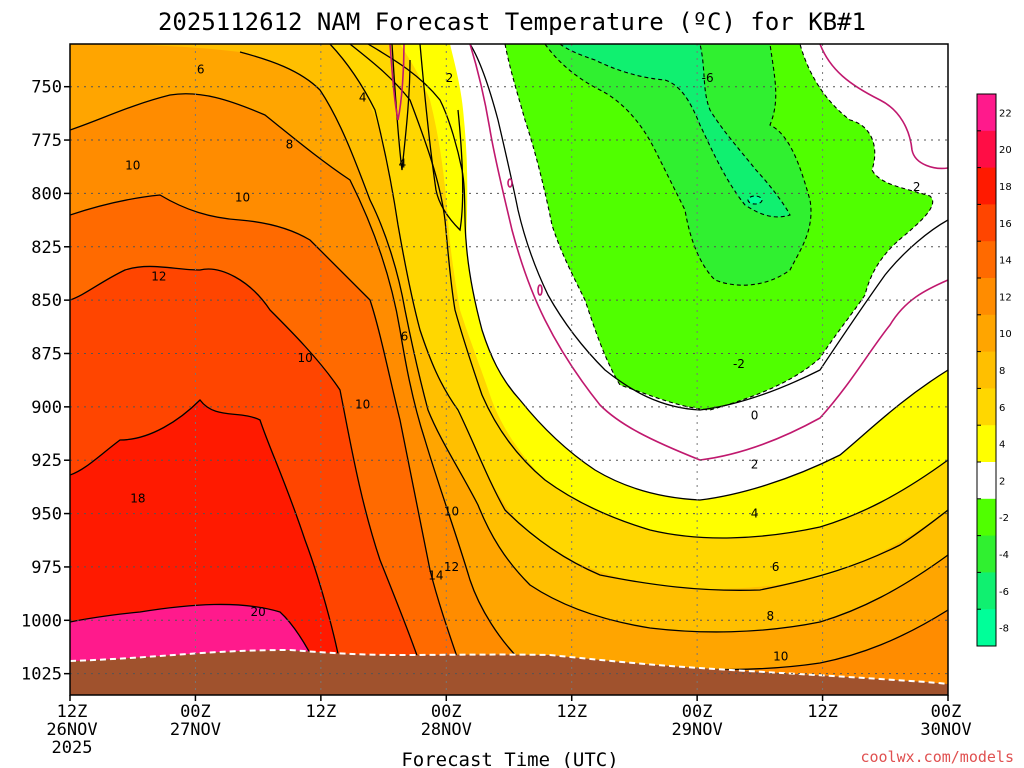 Image resolution: width=1024 pixels, height=768 pixels. Describe the element at coordinates (1004, 592) in the screenshot. I see `colorbar-label-13: -6` at that location.